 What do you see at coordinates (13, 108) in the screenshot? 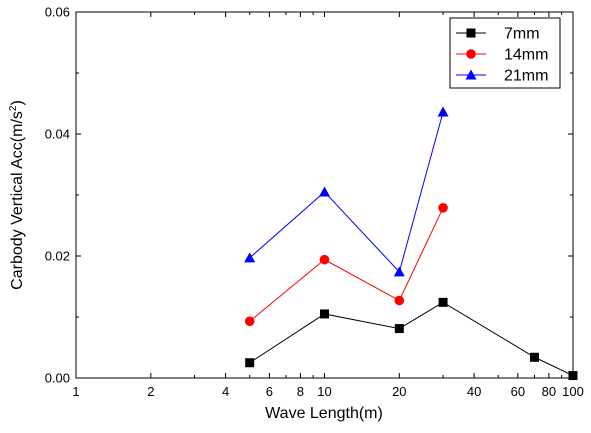
I see `y-axis-title-superscript: 2` at bounding box center [13, 108].